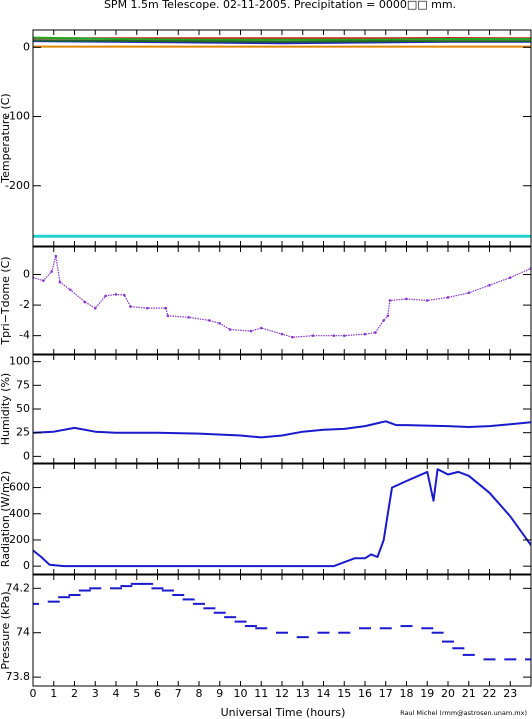 The height and width of the screenshot is (719, 532). I want to click on humidity-y-axis-label: Humidity (%), so click(6, 409).